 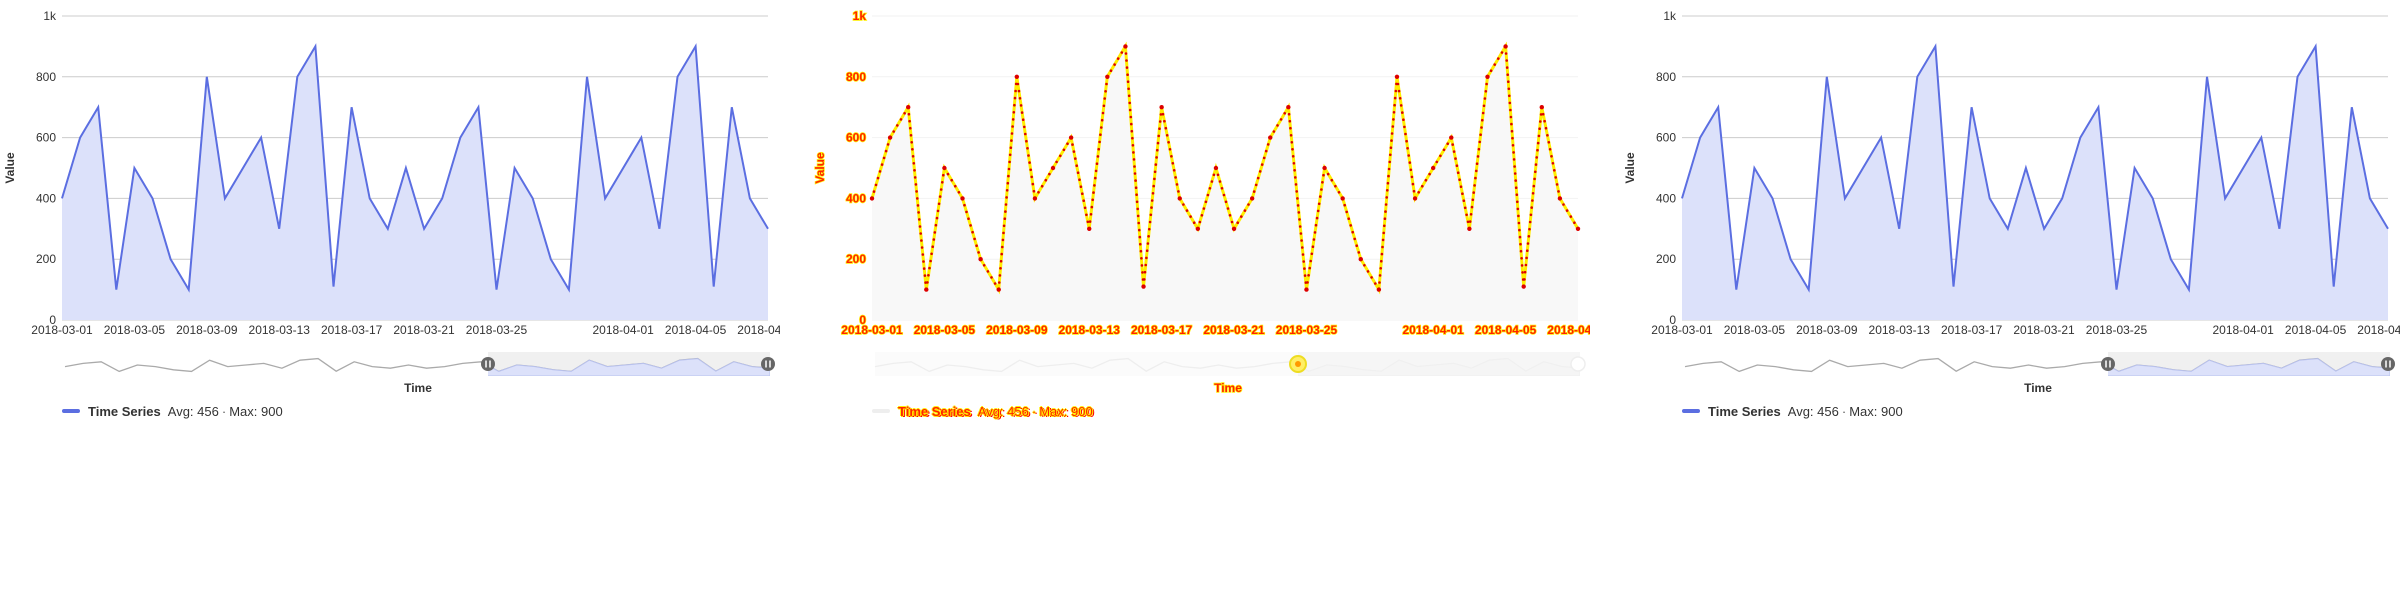 What do you see at coordinates (352, 330) in the screenshot?
I see `x-tick-label: 2018-03-17` at bounding box center [352, 330].